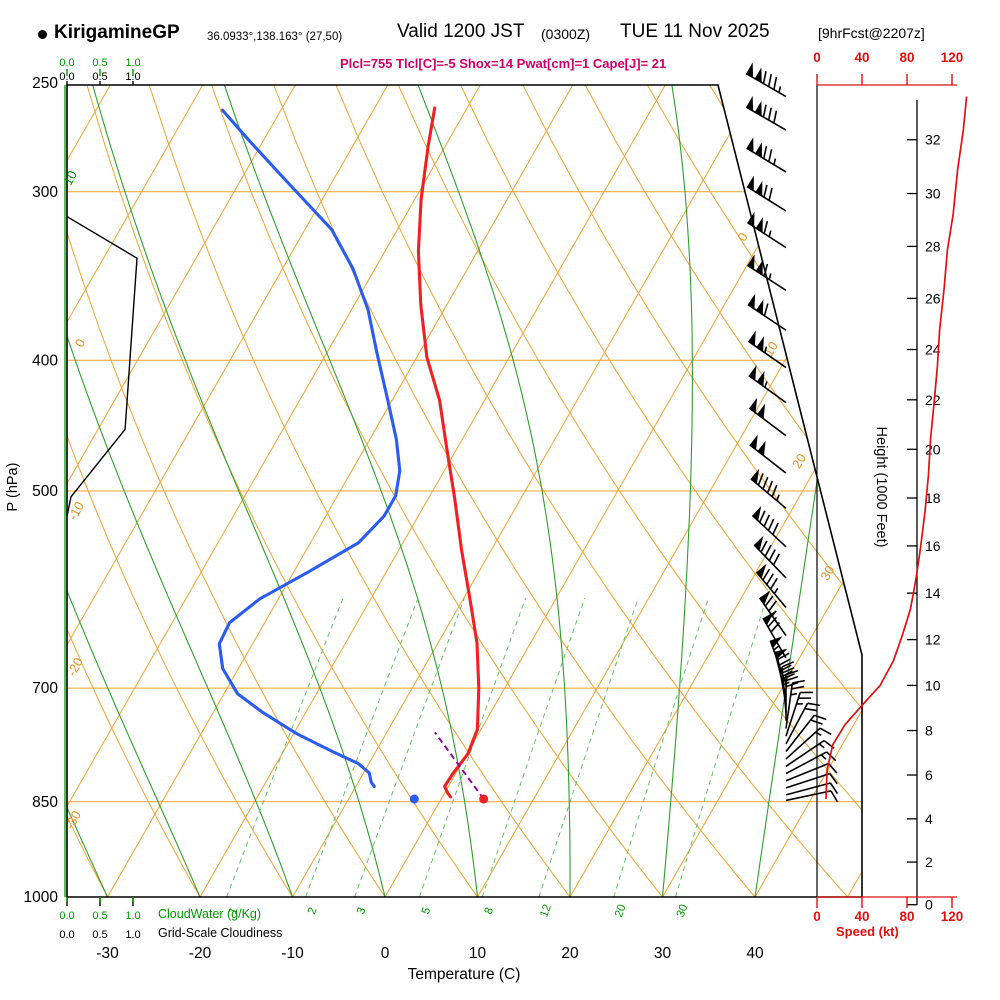 This screenshot has height=1000, width=1000. Describe the element at coordinates (107, 953) in the screenshot. I see `svg-text: -30` at that location.